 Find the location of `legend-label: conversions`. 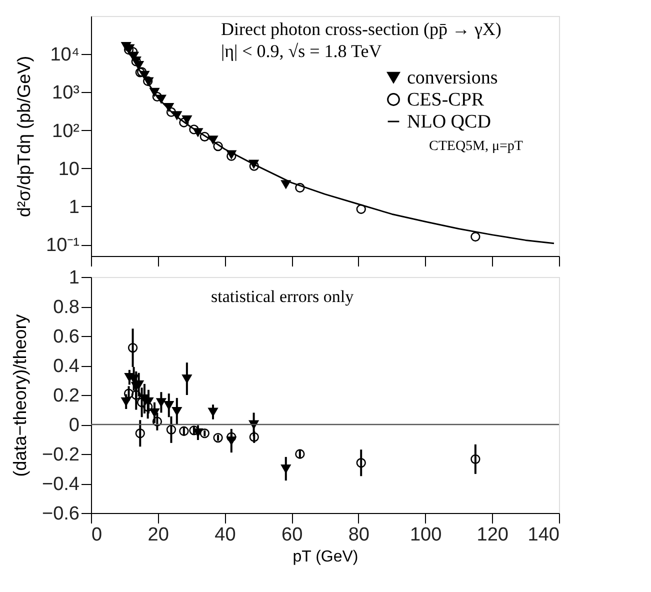

legend-label: conversions is located at coordinates (452, 78).